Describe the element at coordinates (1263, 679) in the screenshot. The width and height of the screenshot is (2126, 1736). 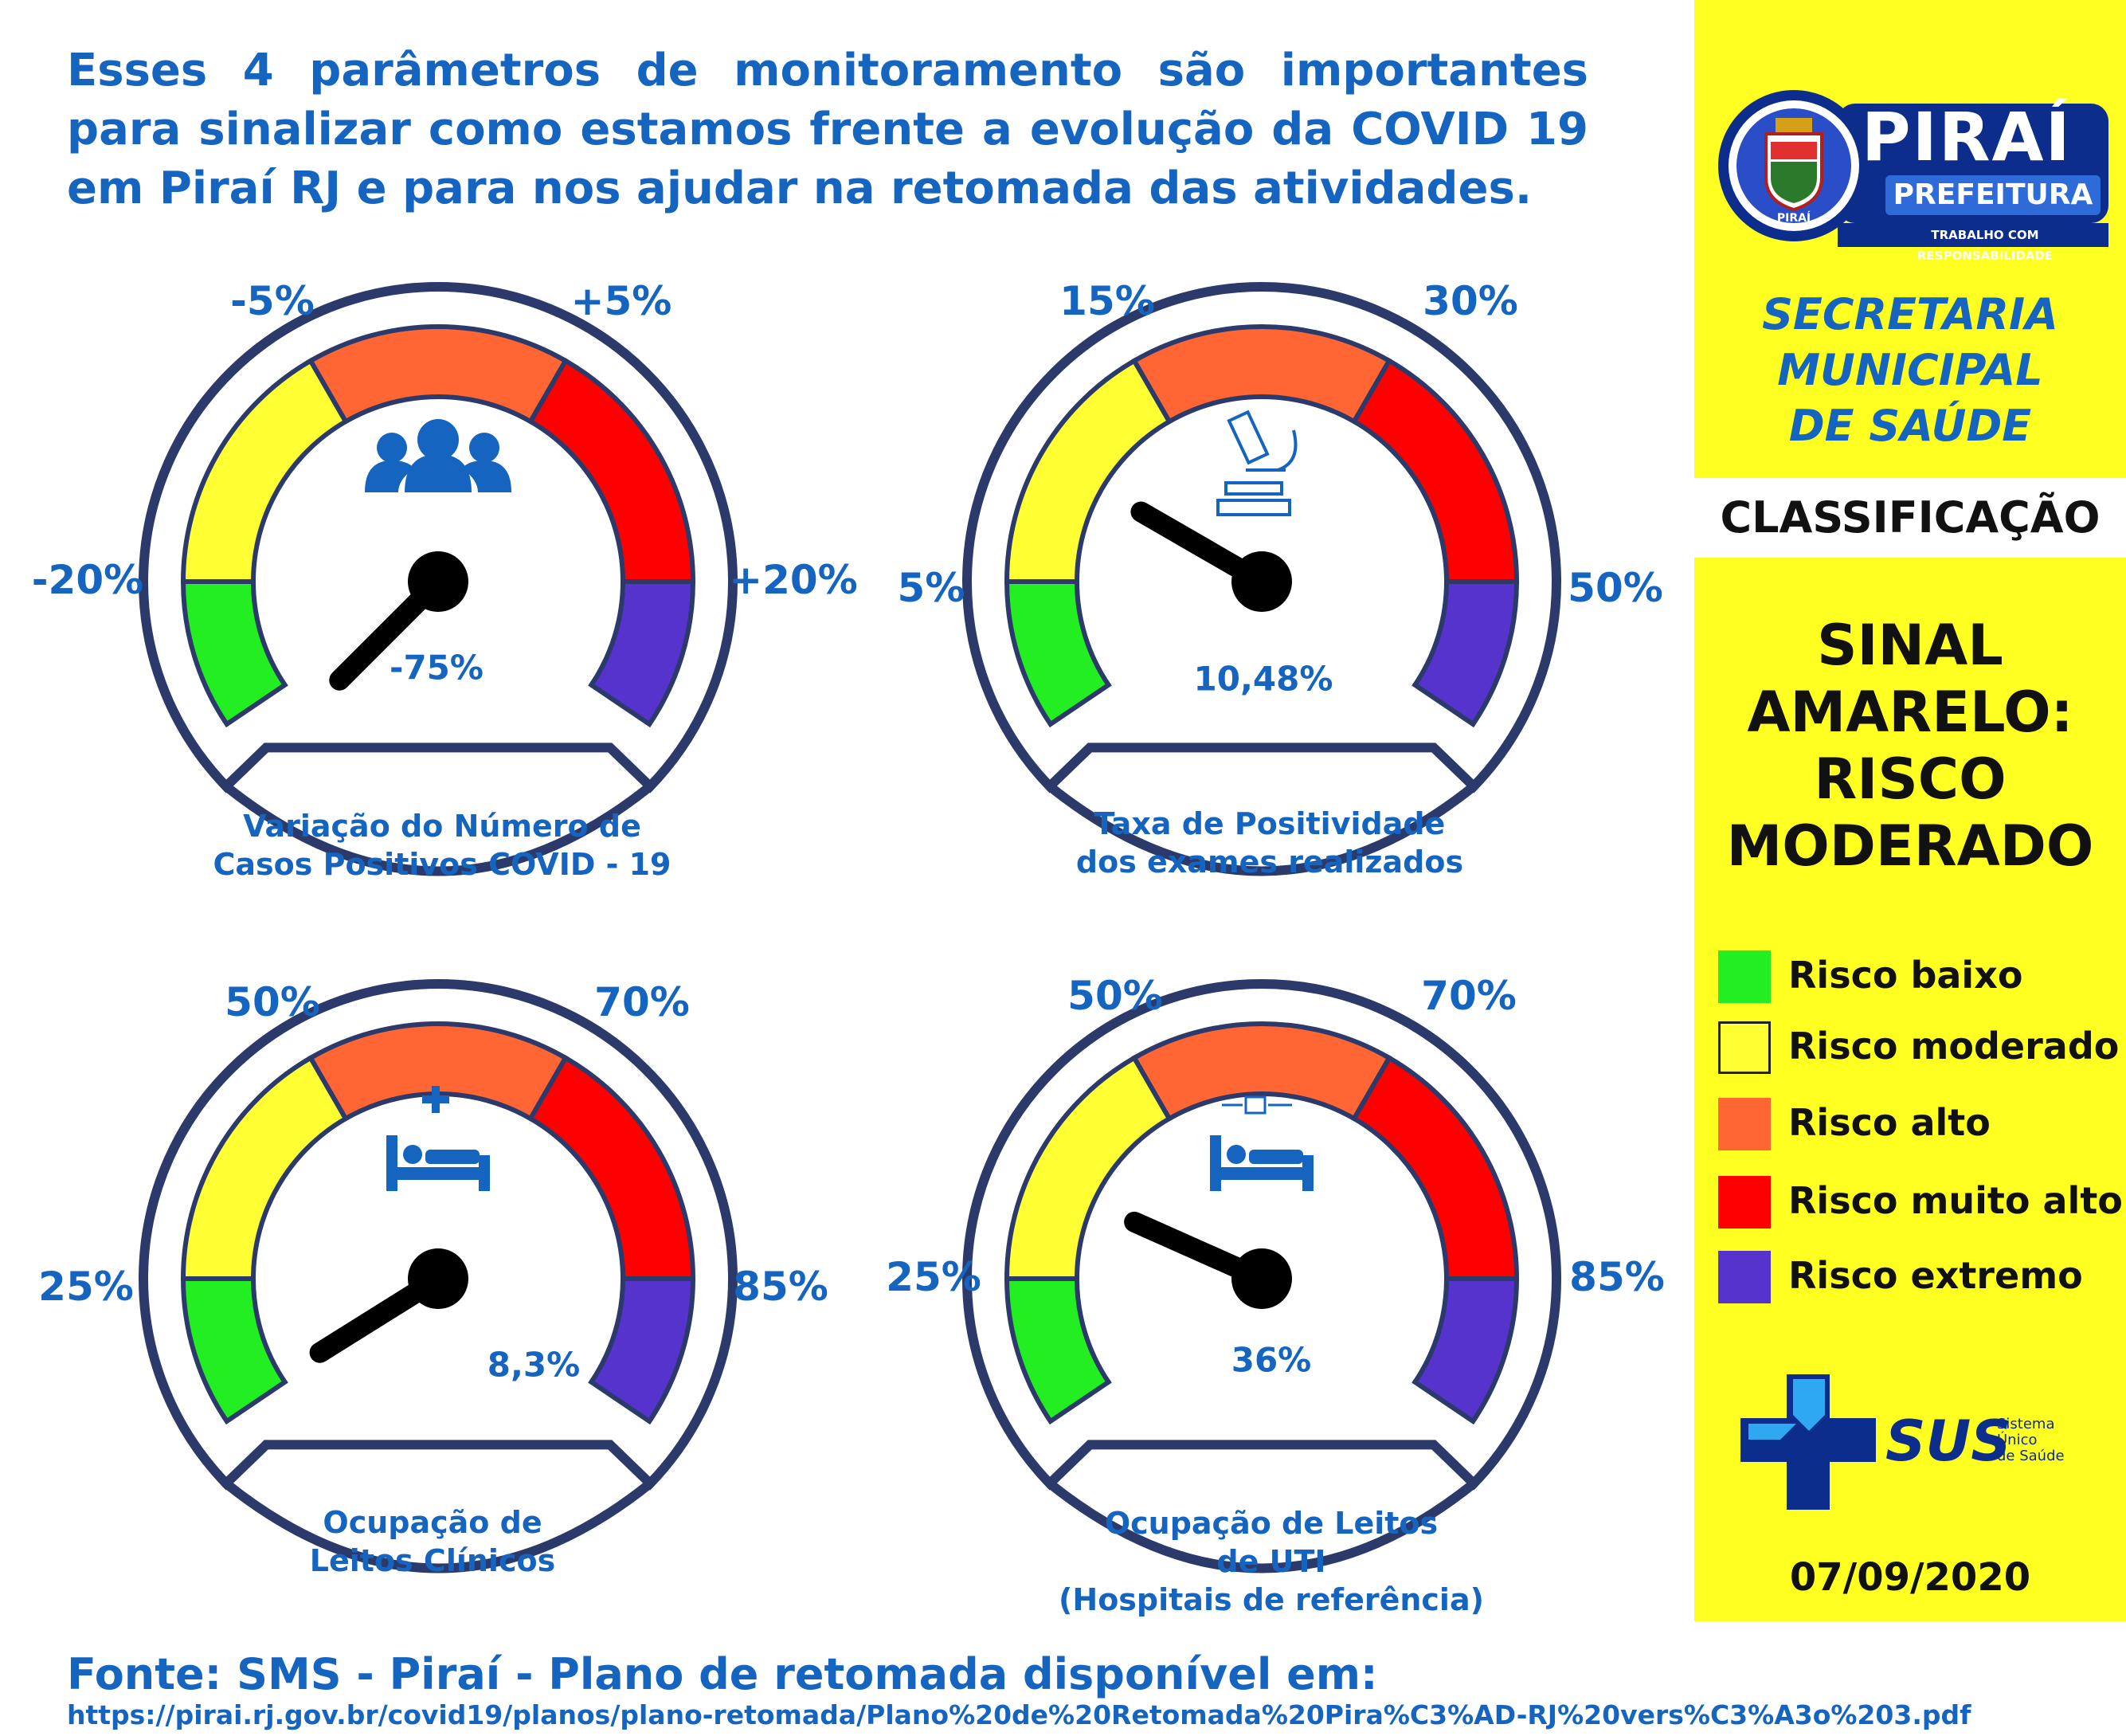
I see `gauge-value: 10,48%` at that location.